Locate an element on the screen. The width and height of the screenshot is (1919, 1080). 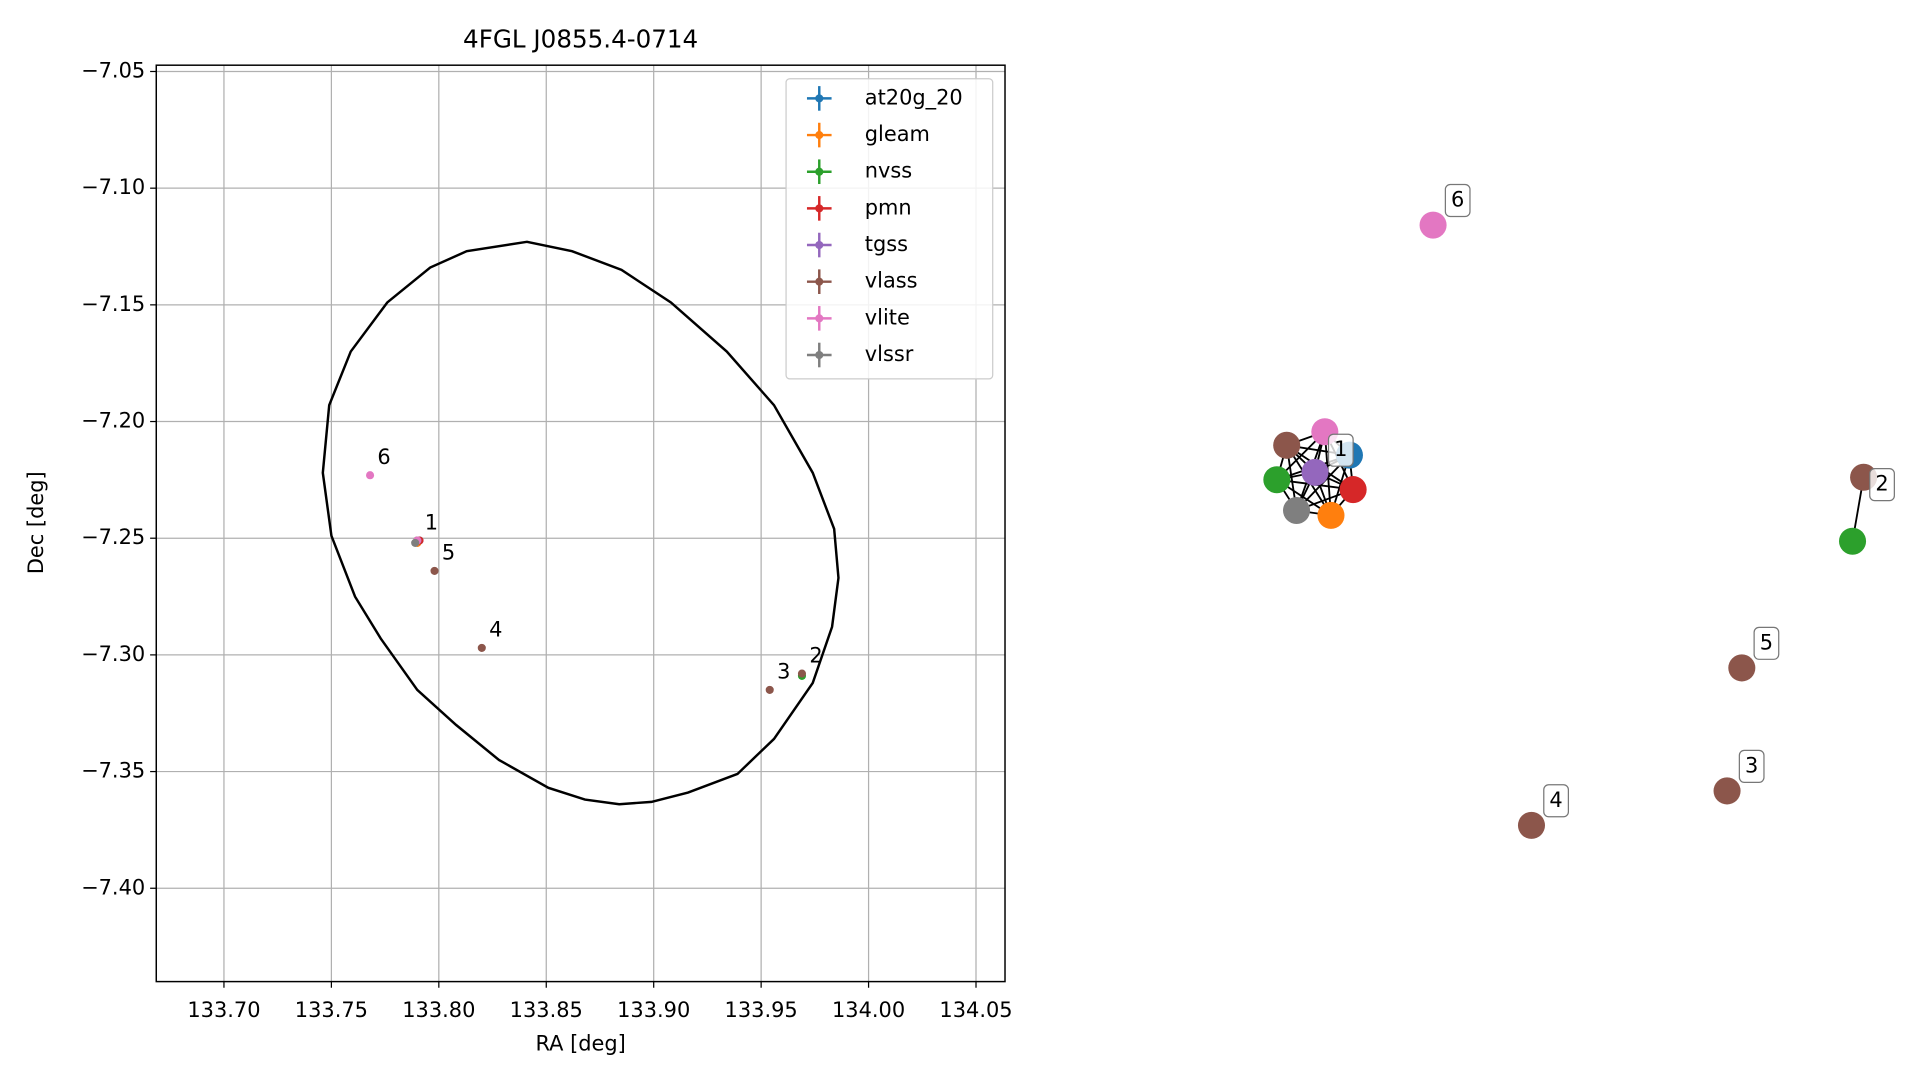
node-label: 1 is located at coordinates (1340, 449).